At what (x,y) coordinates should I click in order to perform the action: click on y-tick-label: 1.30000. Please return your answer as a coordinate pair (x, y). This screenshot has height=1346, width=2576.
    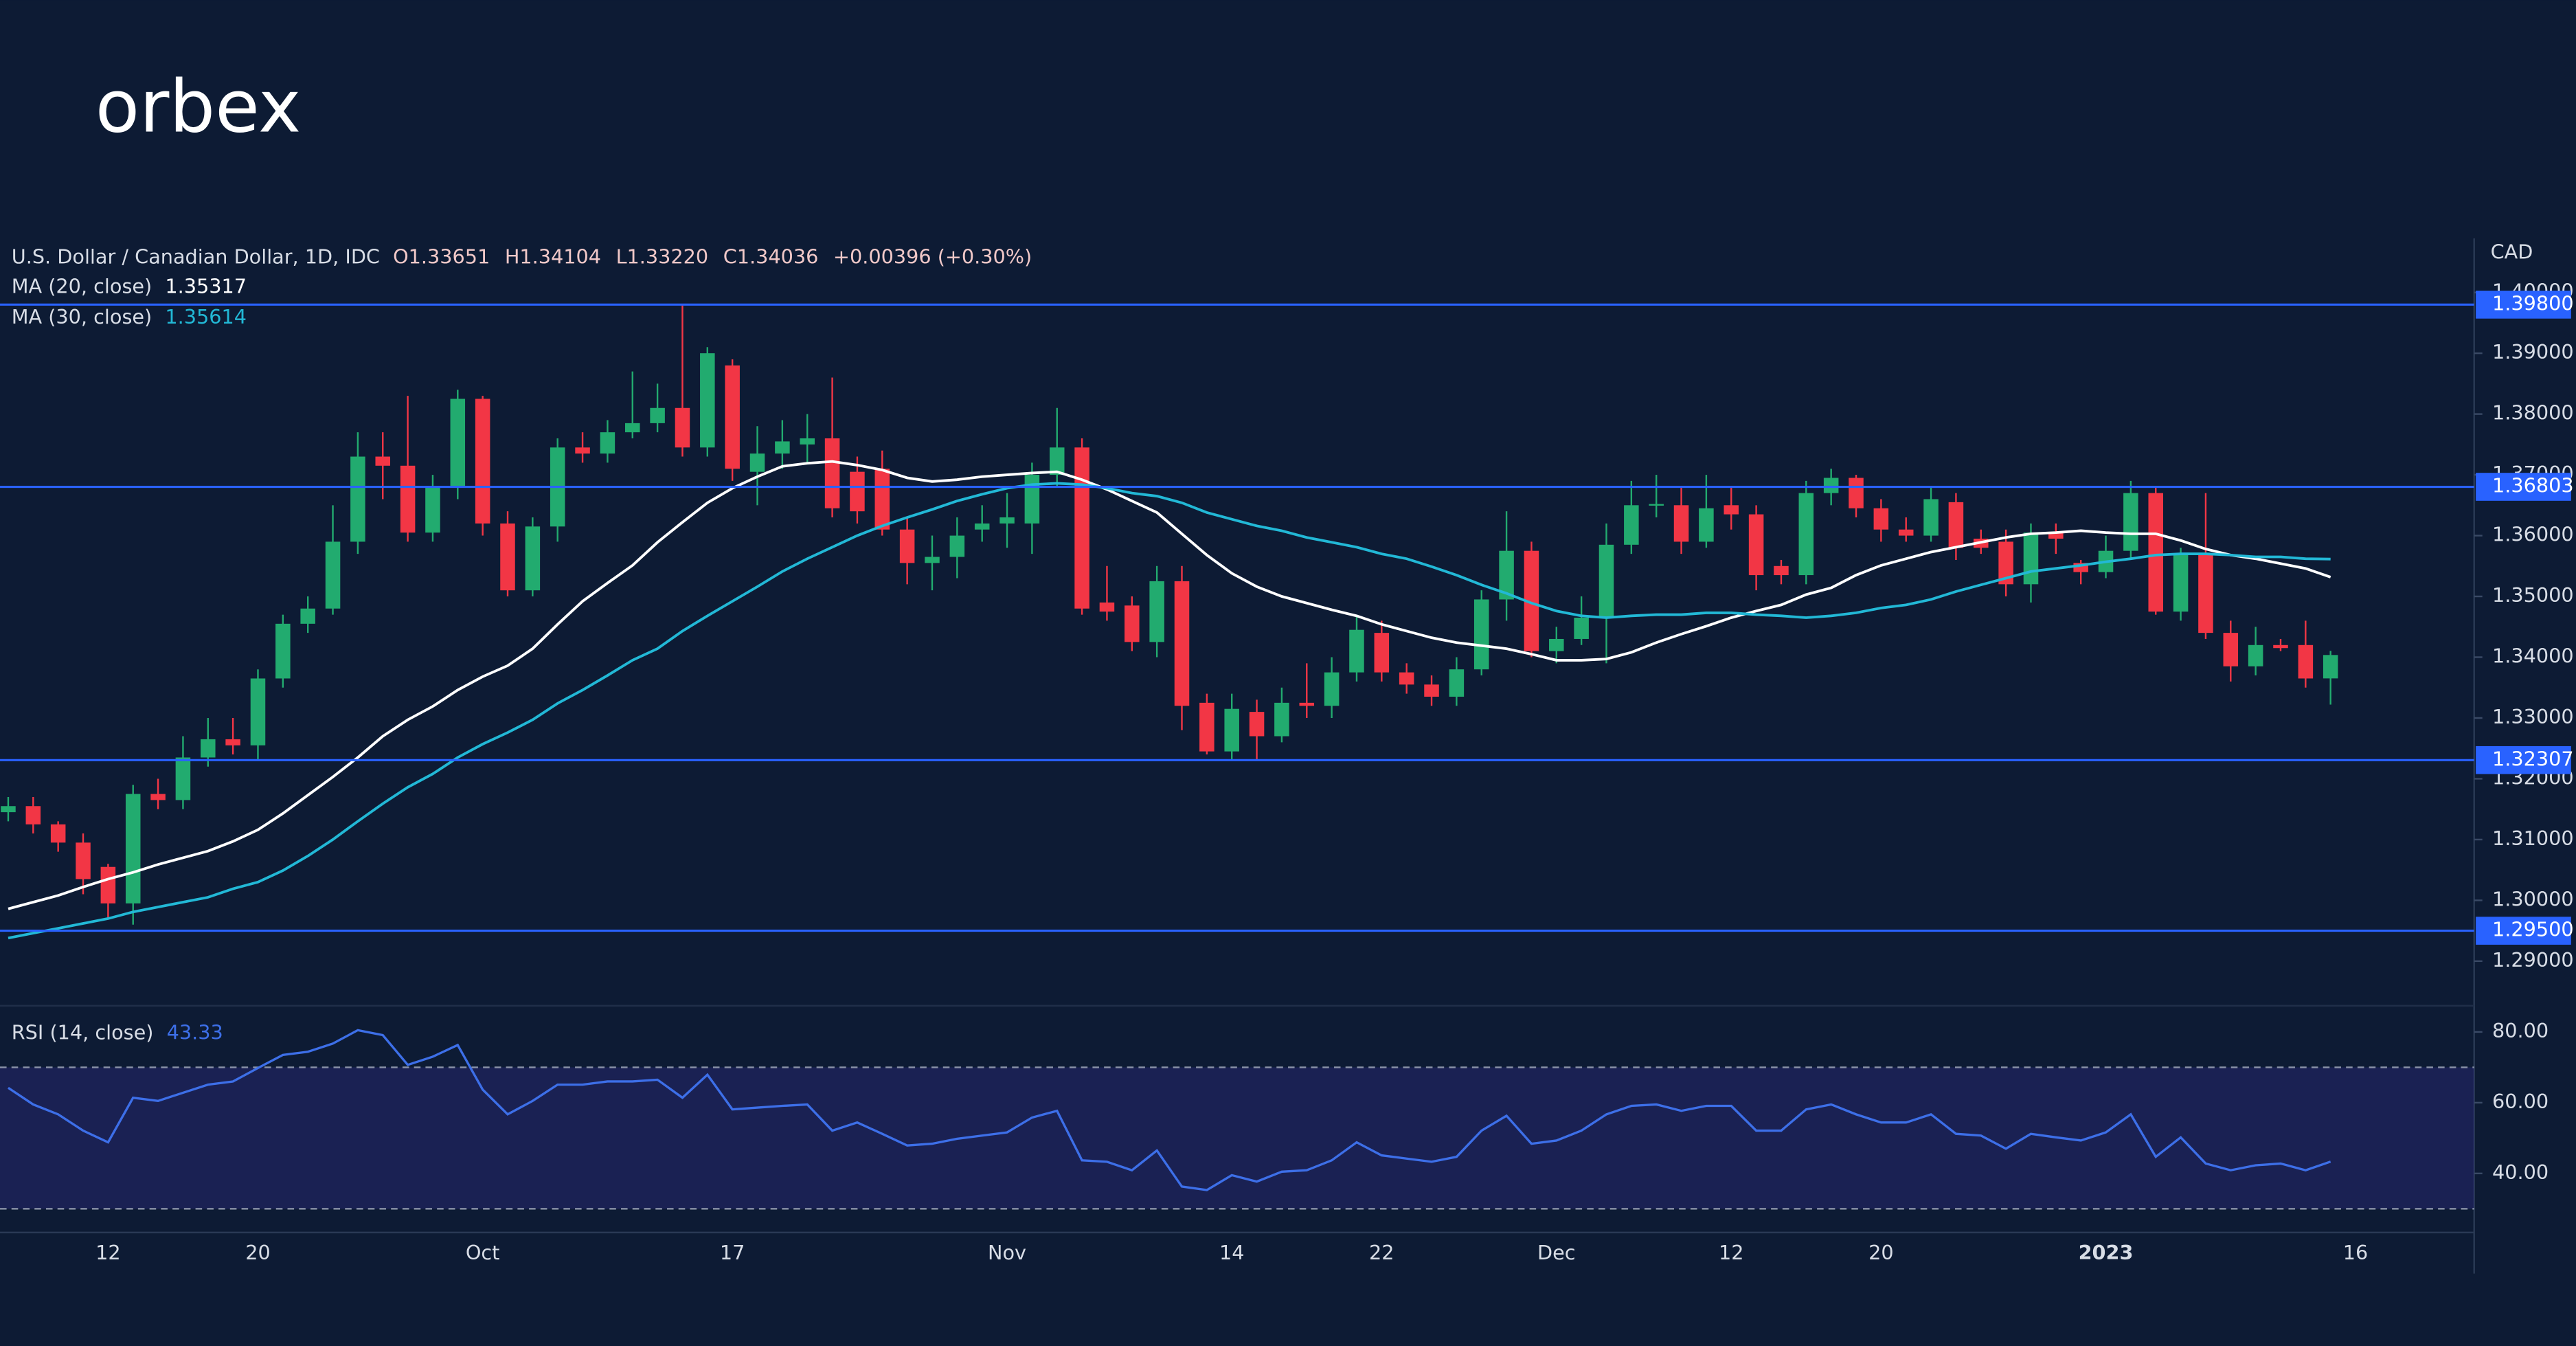
    Looking at the image, I should click on (2533, 898).